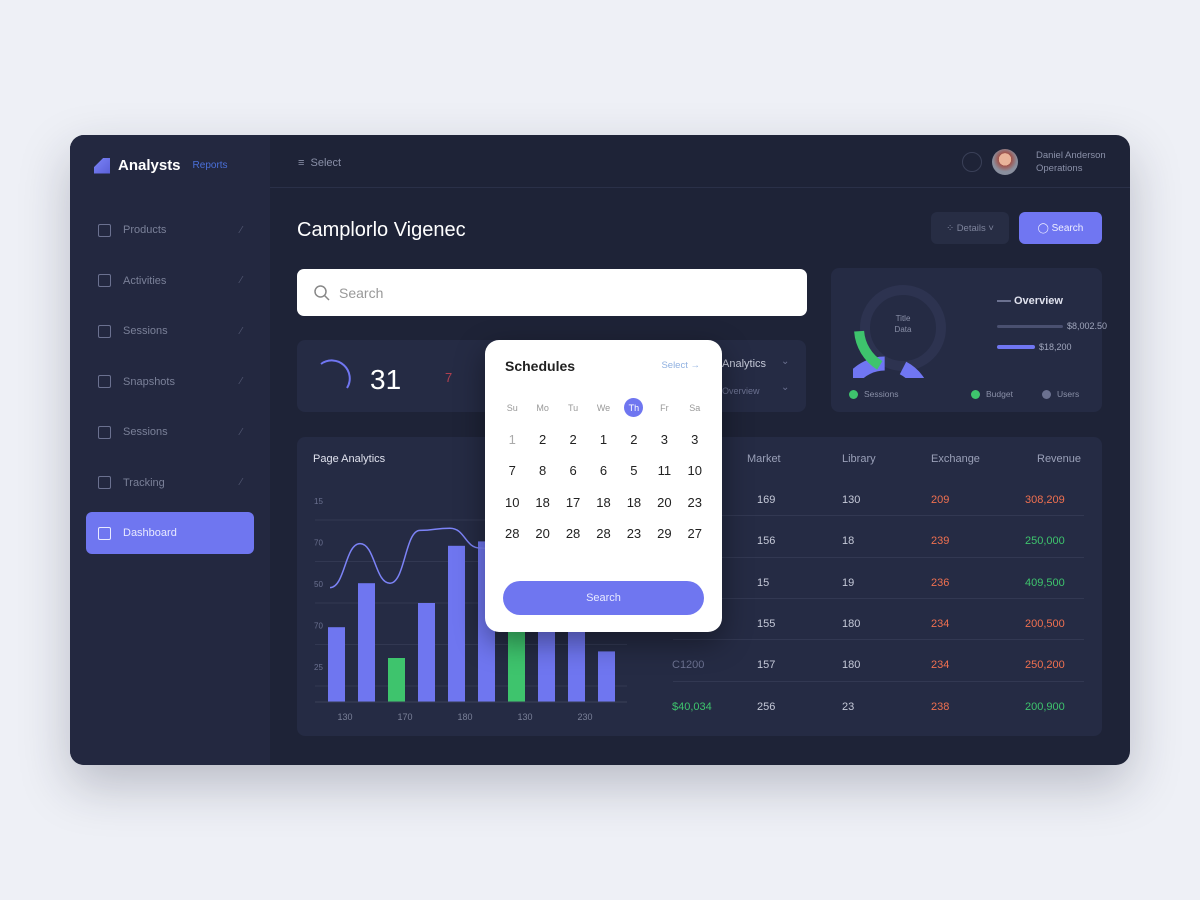 The height and width of the screenshot is (900, 1200). Describe the element at coordinates (664, 534) in the screenshot. I see `calendar-day: 29` at that location.